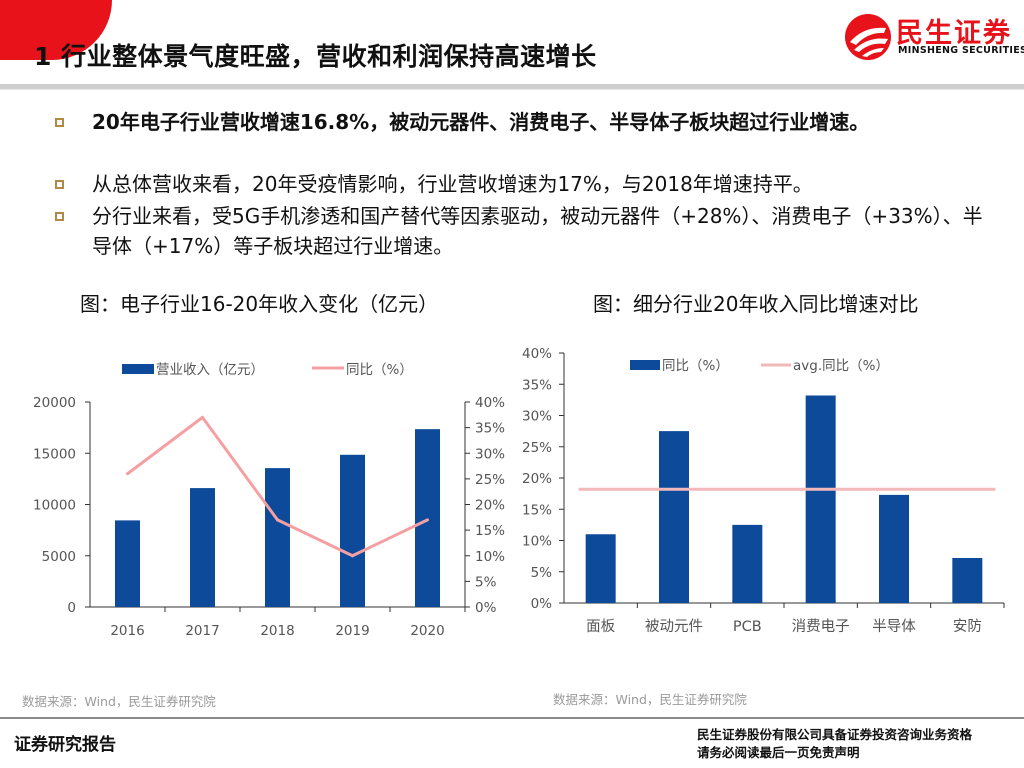  I want to click on bar-revenue-2016, so click(127, 563).